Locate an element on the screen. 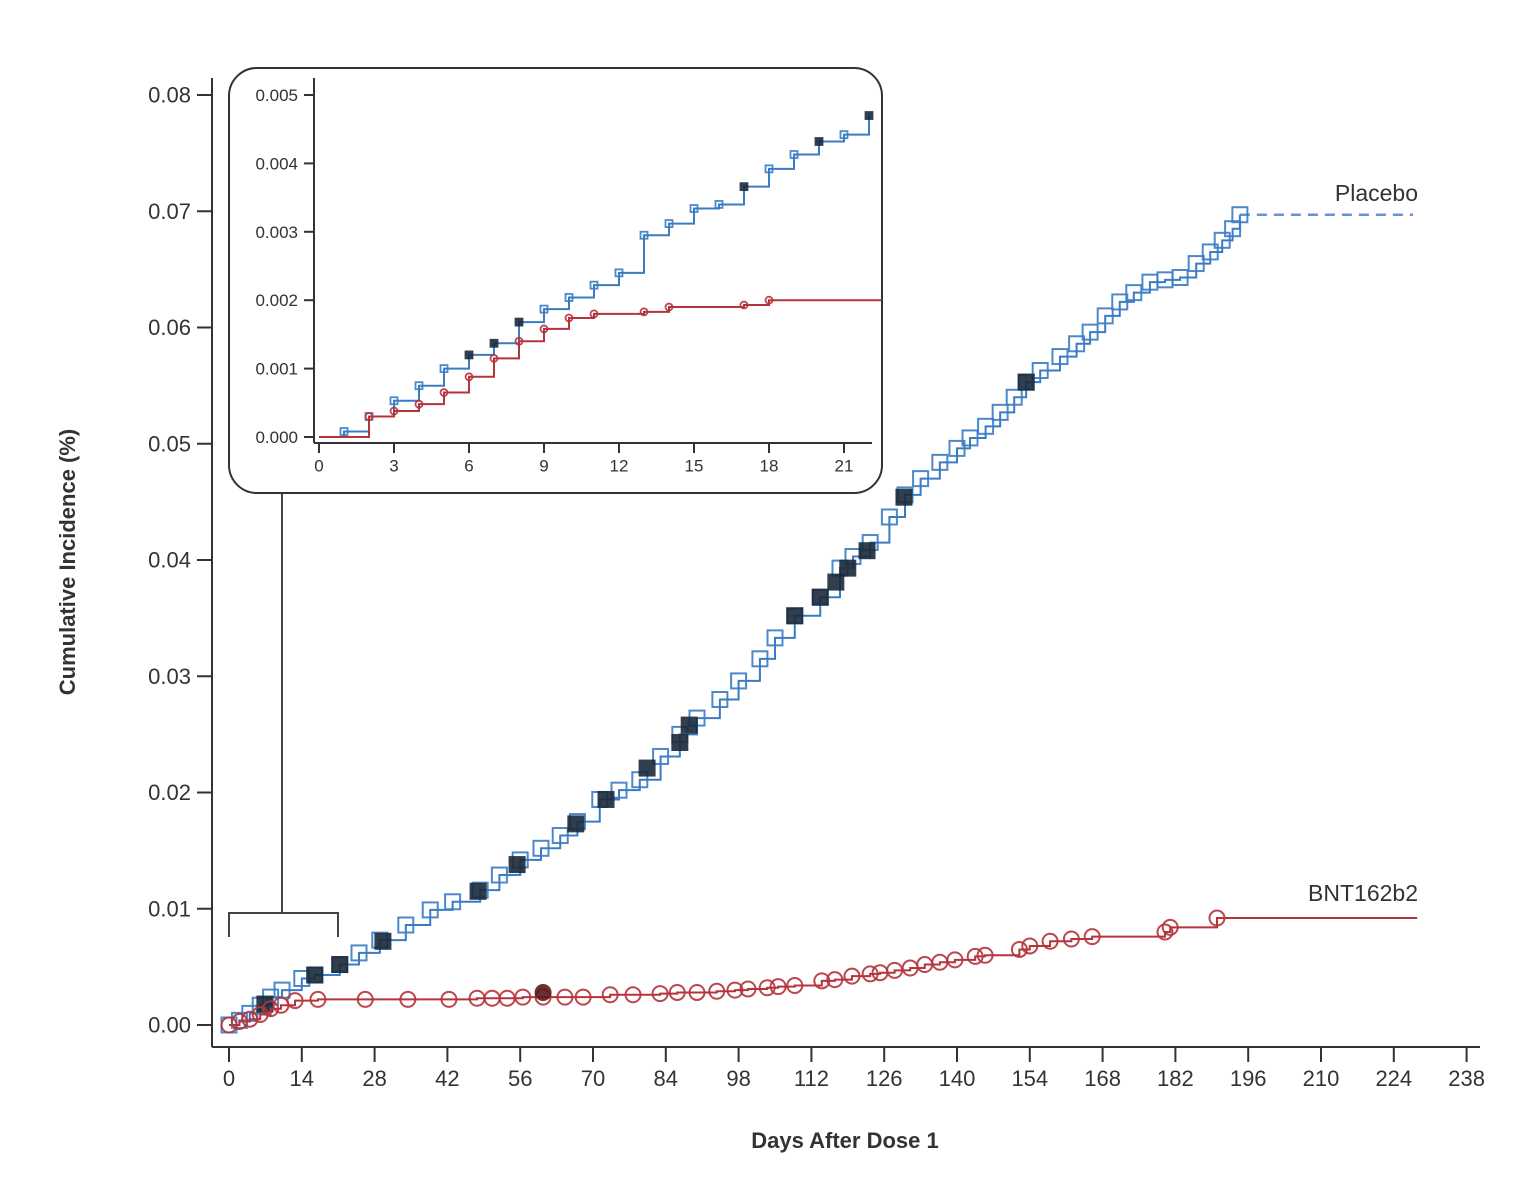 The width and height of the screenshot is (1526, 1177). x-tick-label: 84 is located at coordinates (666, 1078).